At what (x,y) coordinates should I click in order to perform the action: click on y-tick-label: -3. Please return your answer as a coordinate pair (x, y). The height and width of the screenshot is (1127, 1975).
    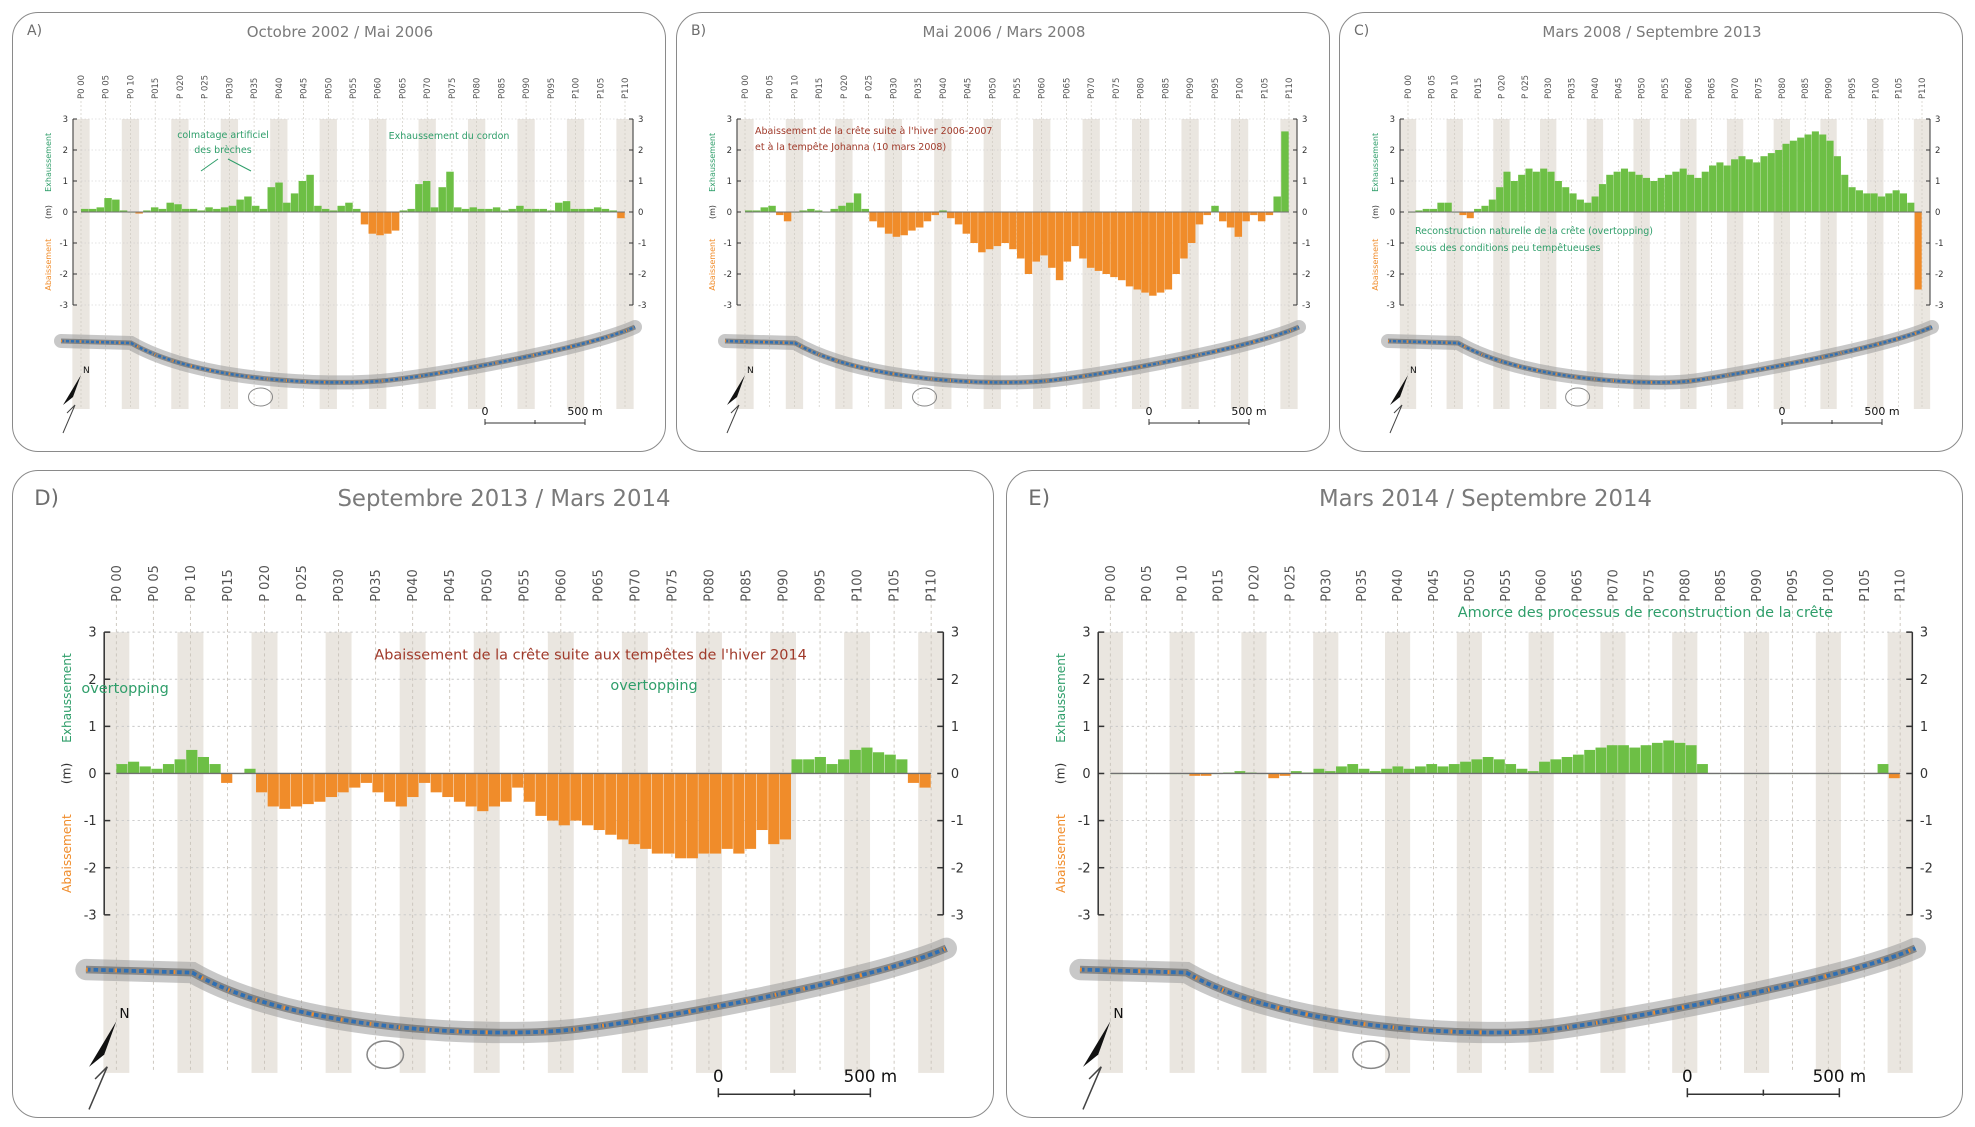
    Looking at the image, I should click on (1306, 306).